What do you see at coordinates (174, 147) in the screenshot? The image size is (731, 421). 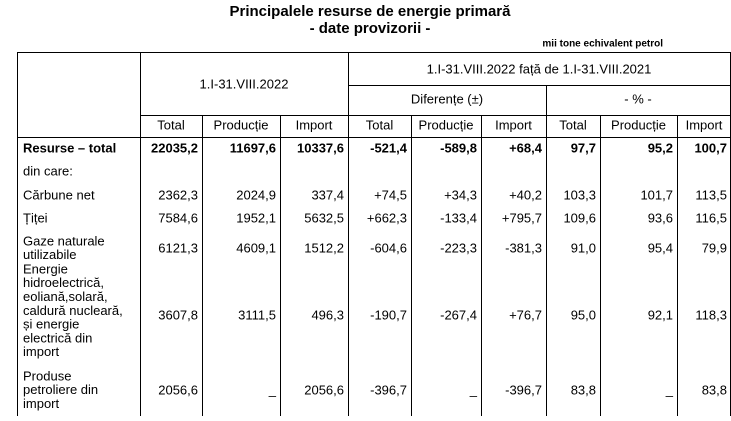 I see `cell: 22035,2` at bounding box center [174, 147].